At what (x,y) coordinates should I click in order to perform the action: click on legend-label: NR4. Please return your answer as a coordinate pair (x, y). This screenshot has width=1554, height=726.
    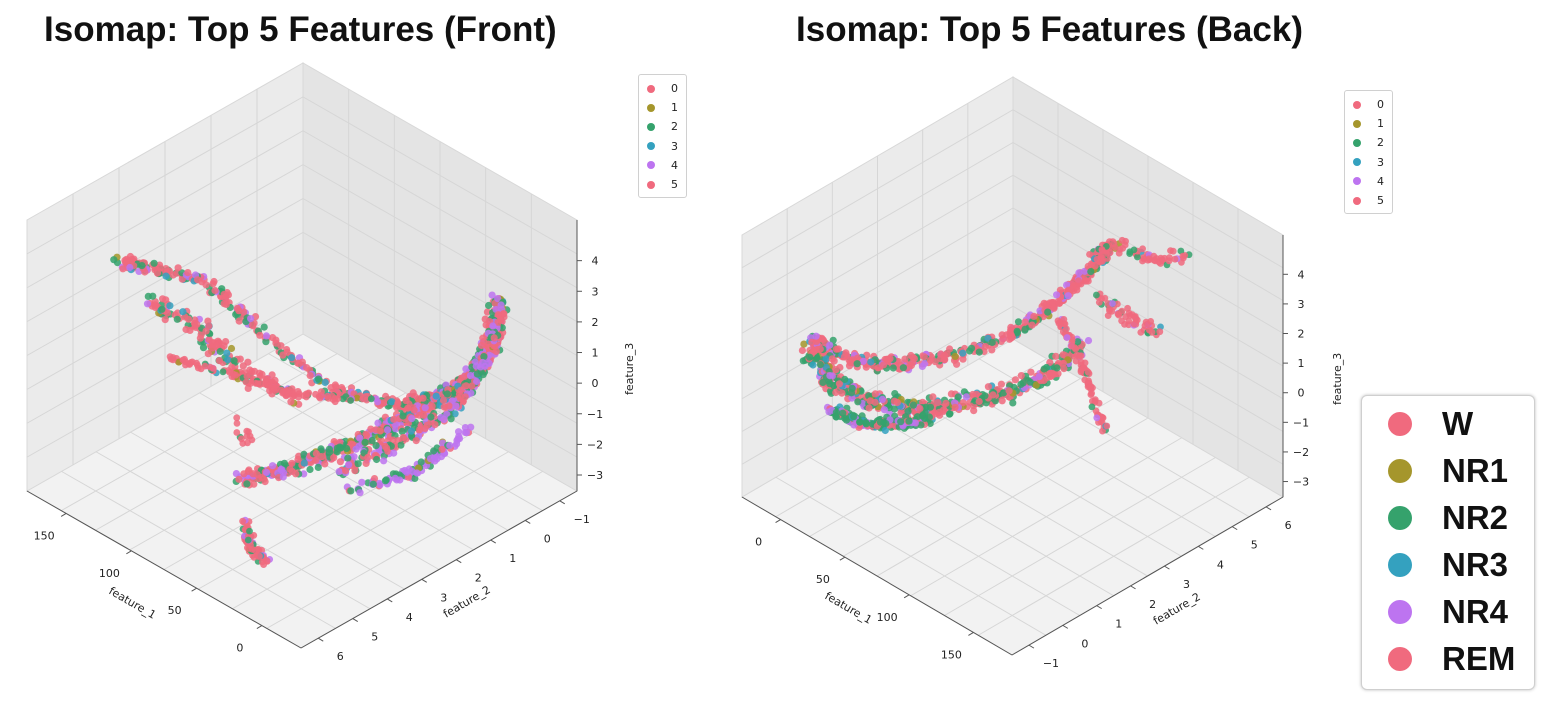
    Looking at the image, I should click on (1475, 611).